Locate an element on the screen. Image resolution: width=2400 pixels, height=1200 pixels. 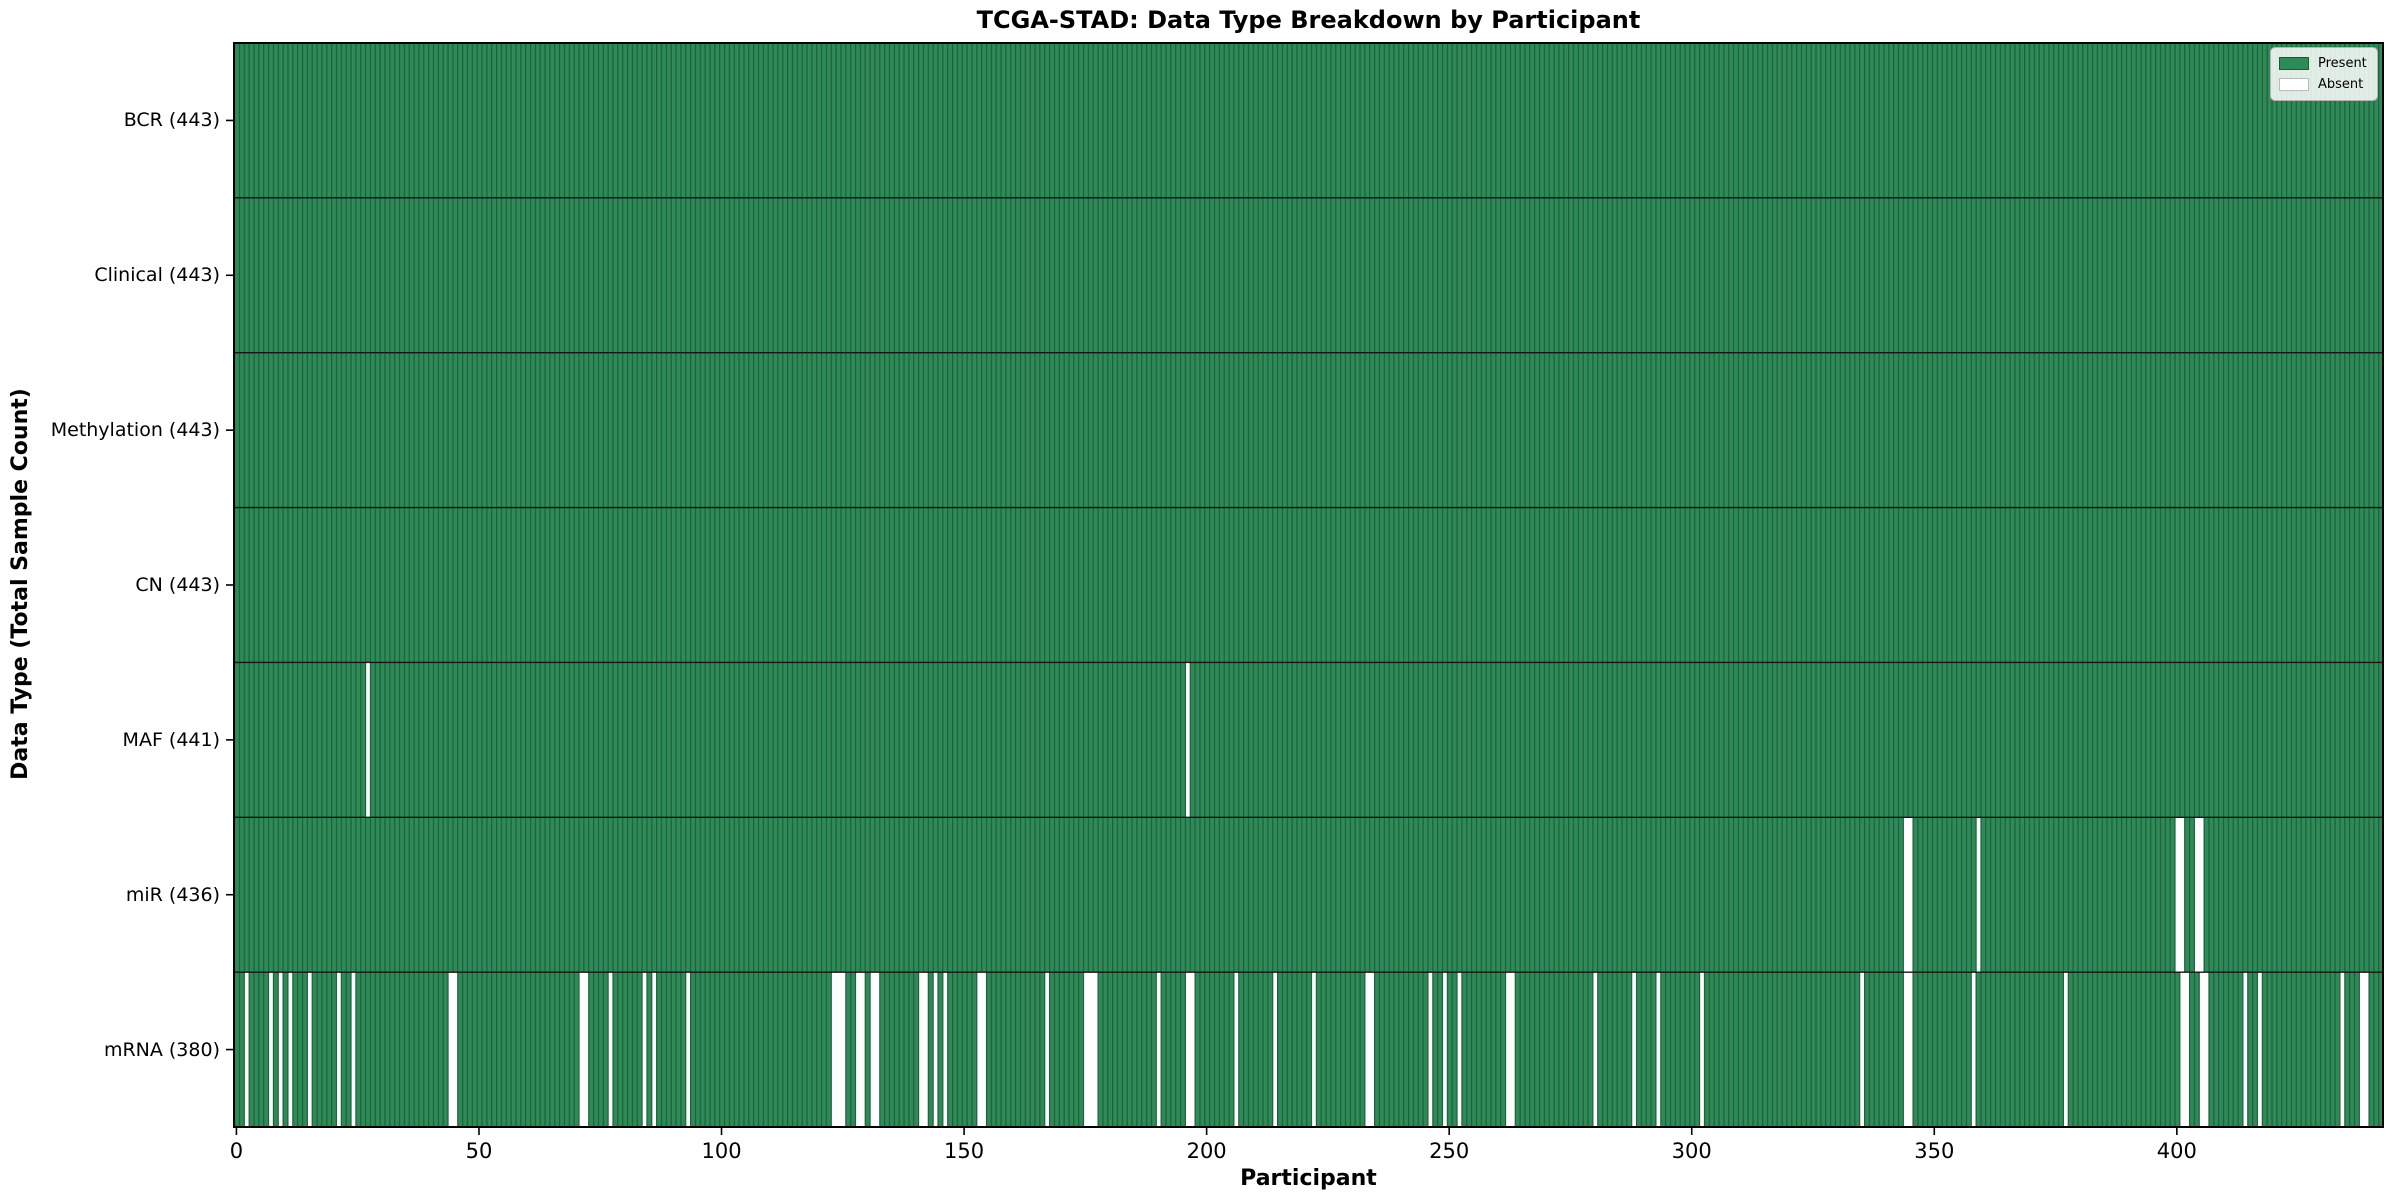
y-tick-label-CN: CN (443) is located at coordinates (177, 585).